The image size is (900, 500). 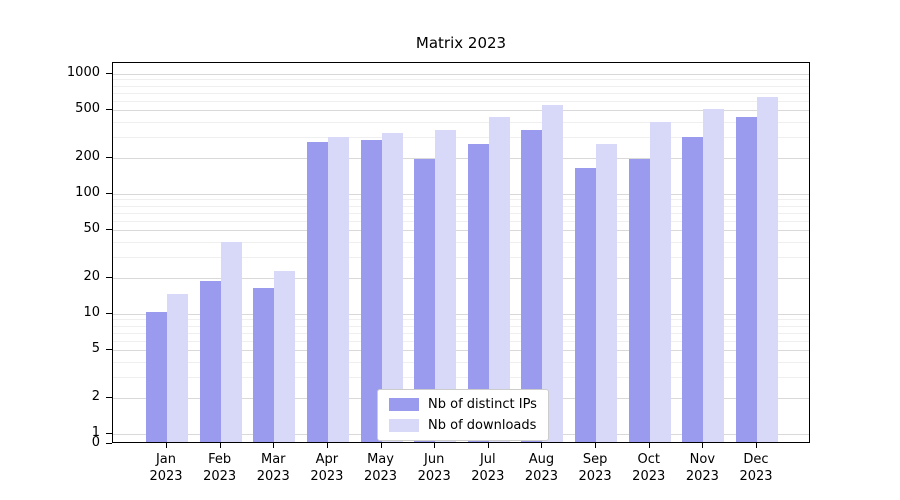 I want to click on x-axis-tick-label-dec: Dec 2023, so click(x=756, y=468).